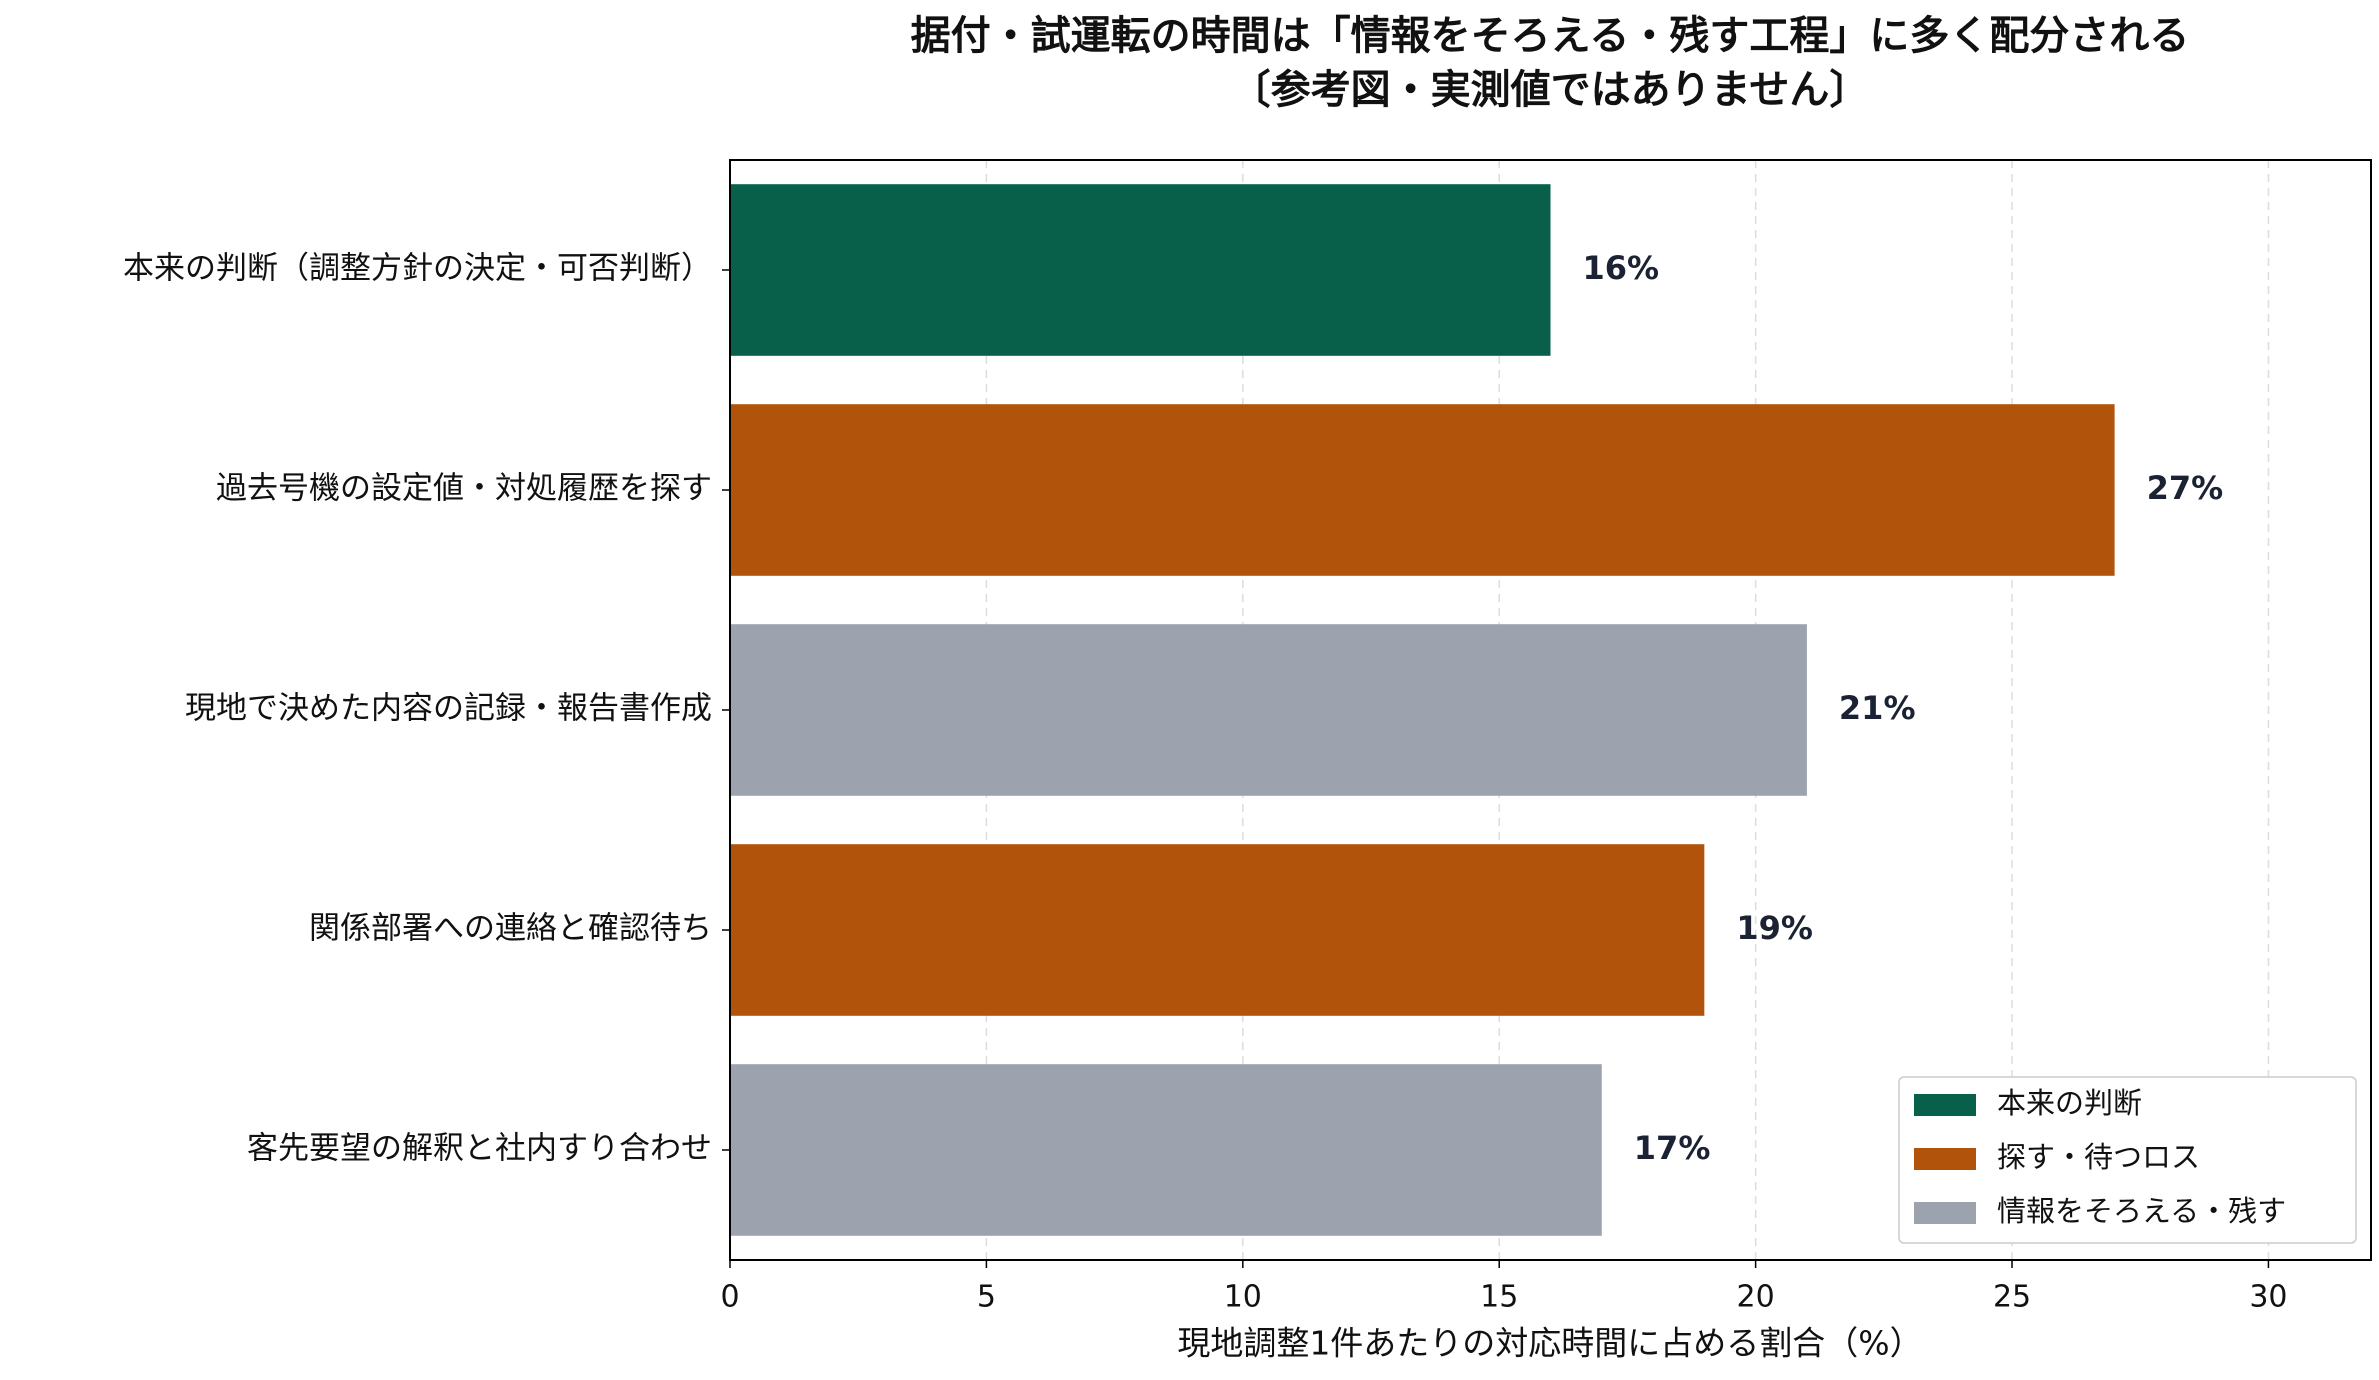  What do you see at coordinates (1550, 90) in the screenshot?
I see `chart-subtitle: 〔参考図・実測値ではありません〕` at bounding box center [1550, 90].